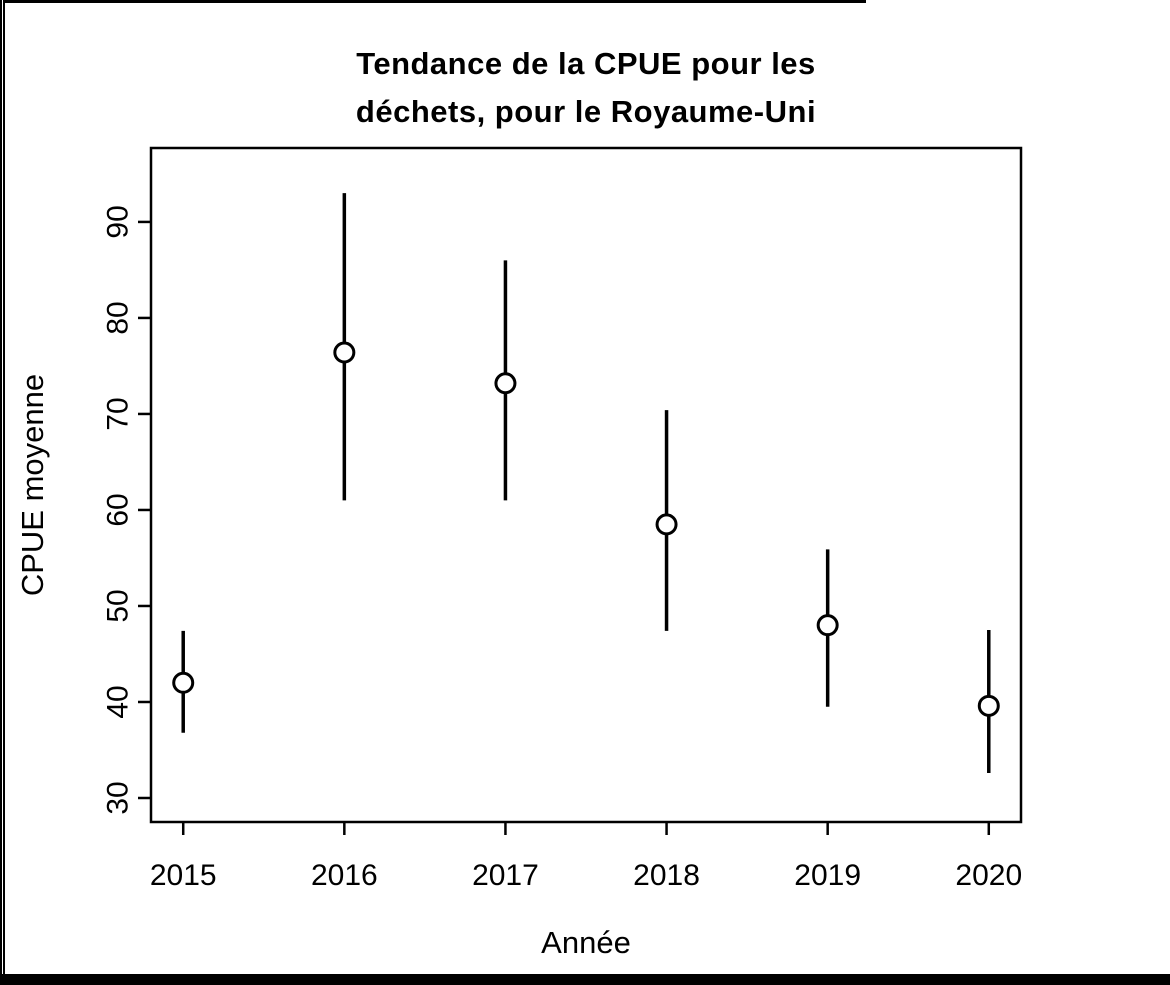 The image size is (1170, 985). Describe the element at coordinates (2, 492) in the screenshot. I see `left-border-line` at that location.